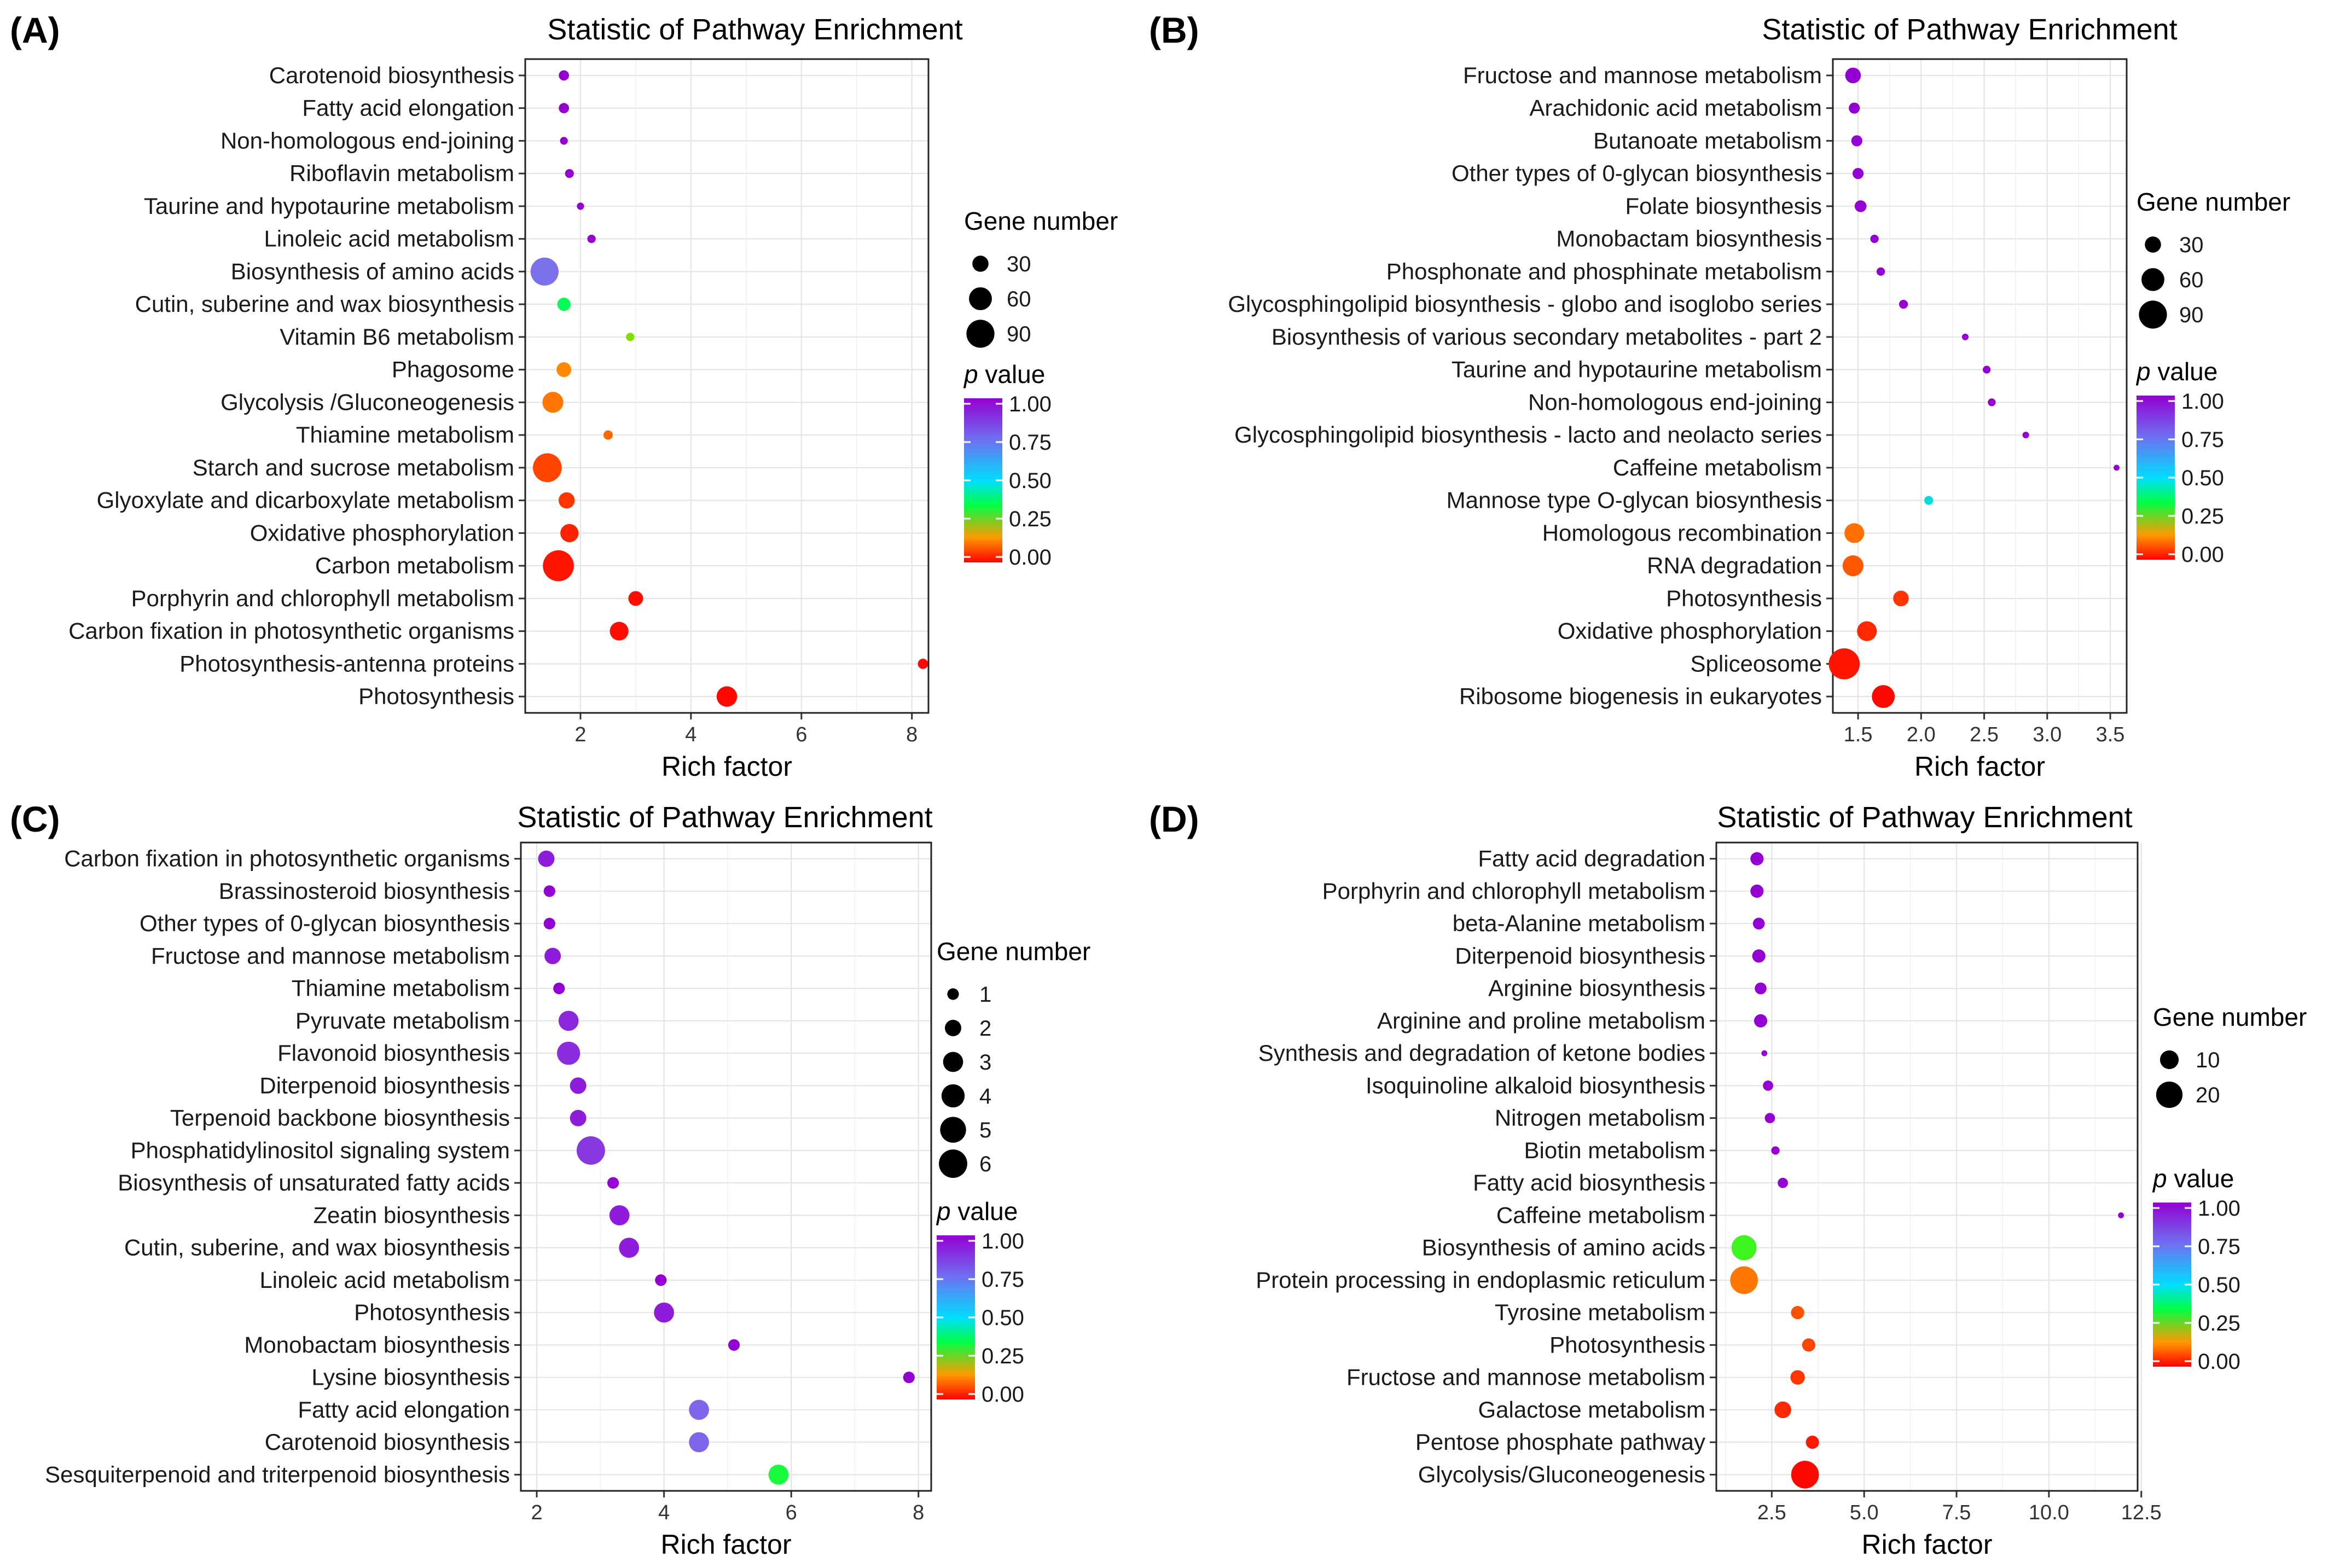 Image resolution: width=2328 pixels, height=1568 pixels. I want to click on y-tick-label: Taurine and hypotaurine metabolism, so click(329, 206).